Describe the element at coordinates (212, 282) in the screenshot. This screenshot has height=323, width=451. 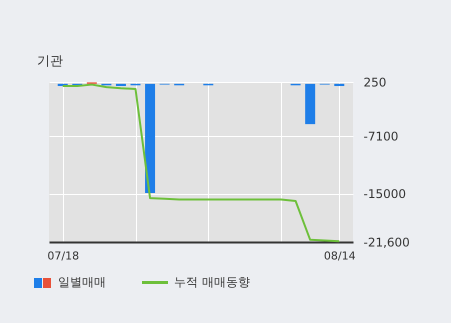
I see `legend-label: 누적 매매동향` at that location.